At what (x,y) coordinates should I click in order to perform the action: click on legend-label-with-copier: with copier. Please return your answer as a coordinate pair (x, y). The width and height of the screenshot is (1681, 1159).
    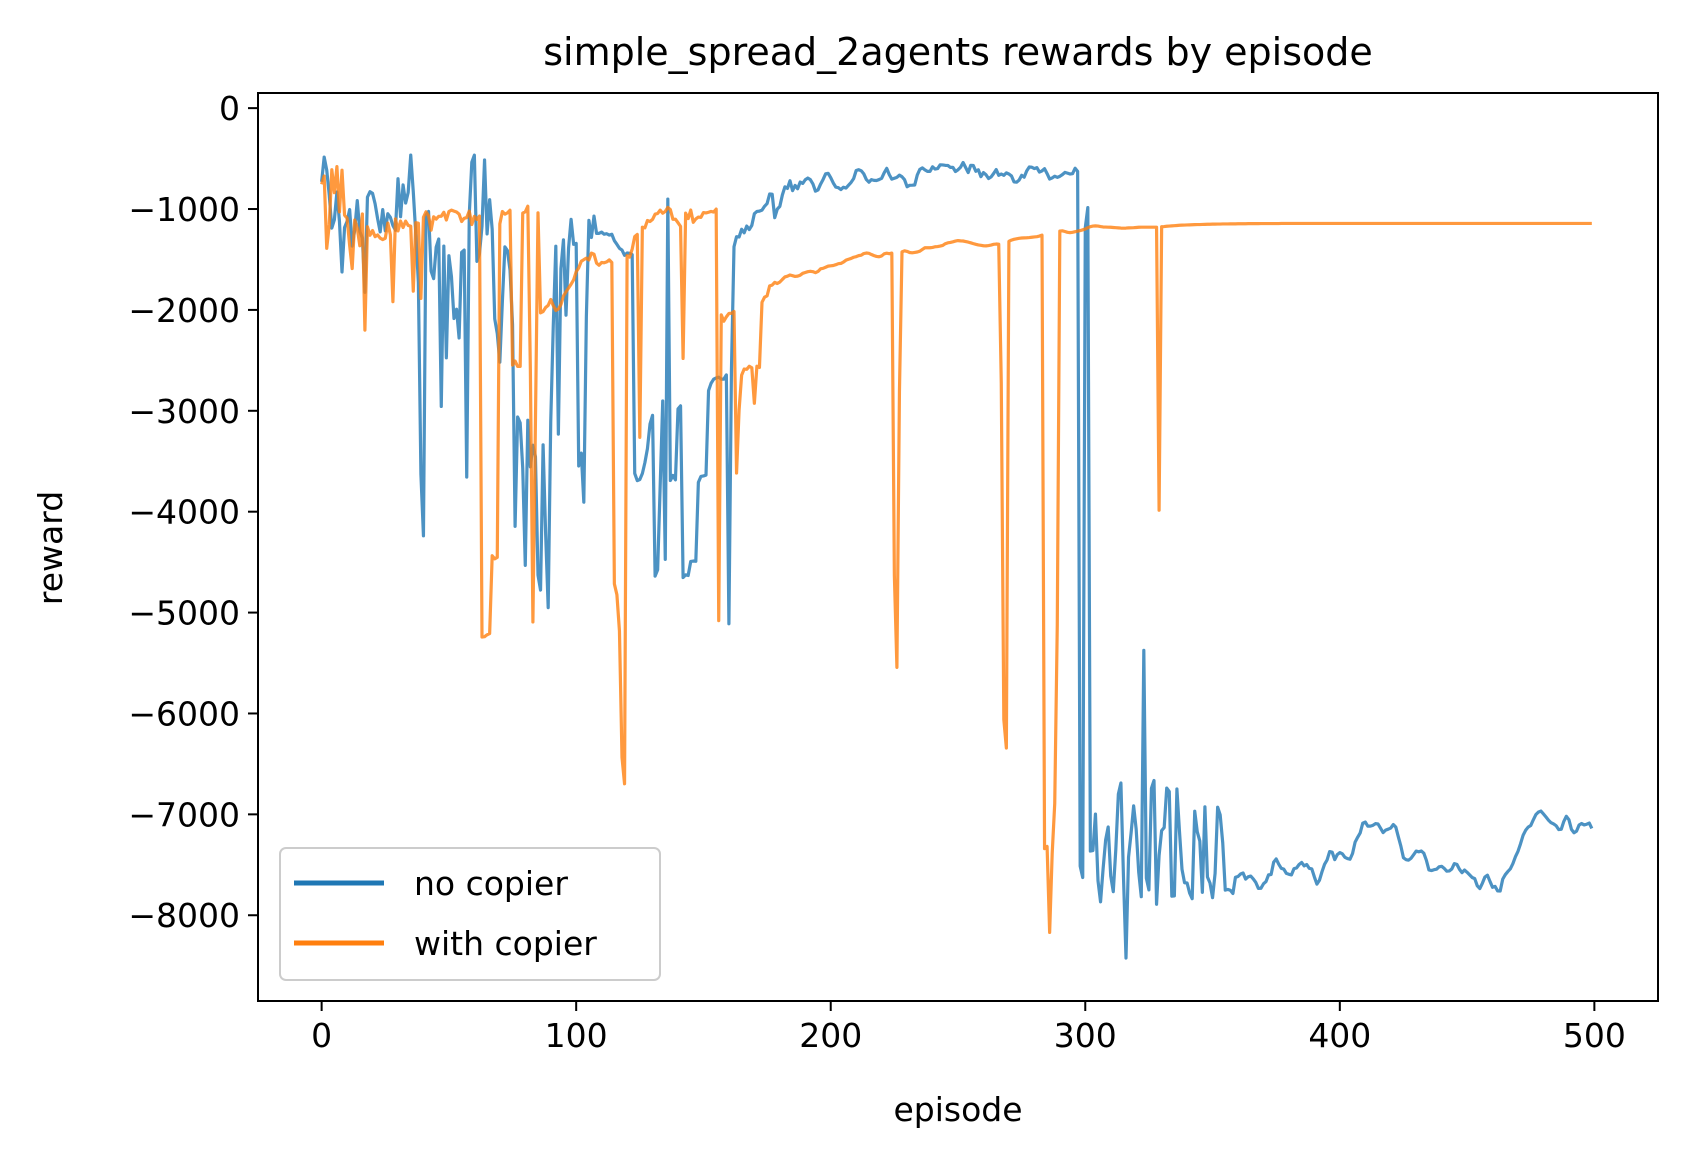
    Looking at the image, I should click on (505, 943).